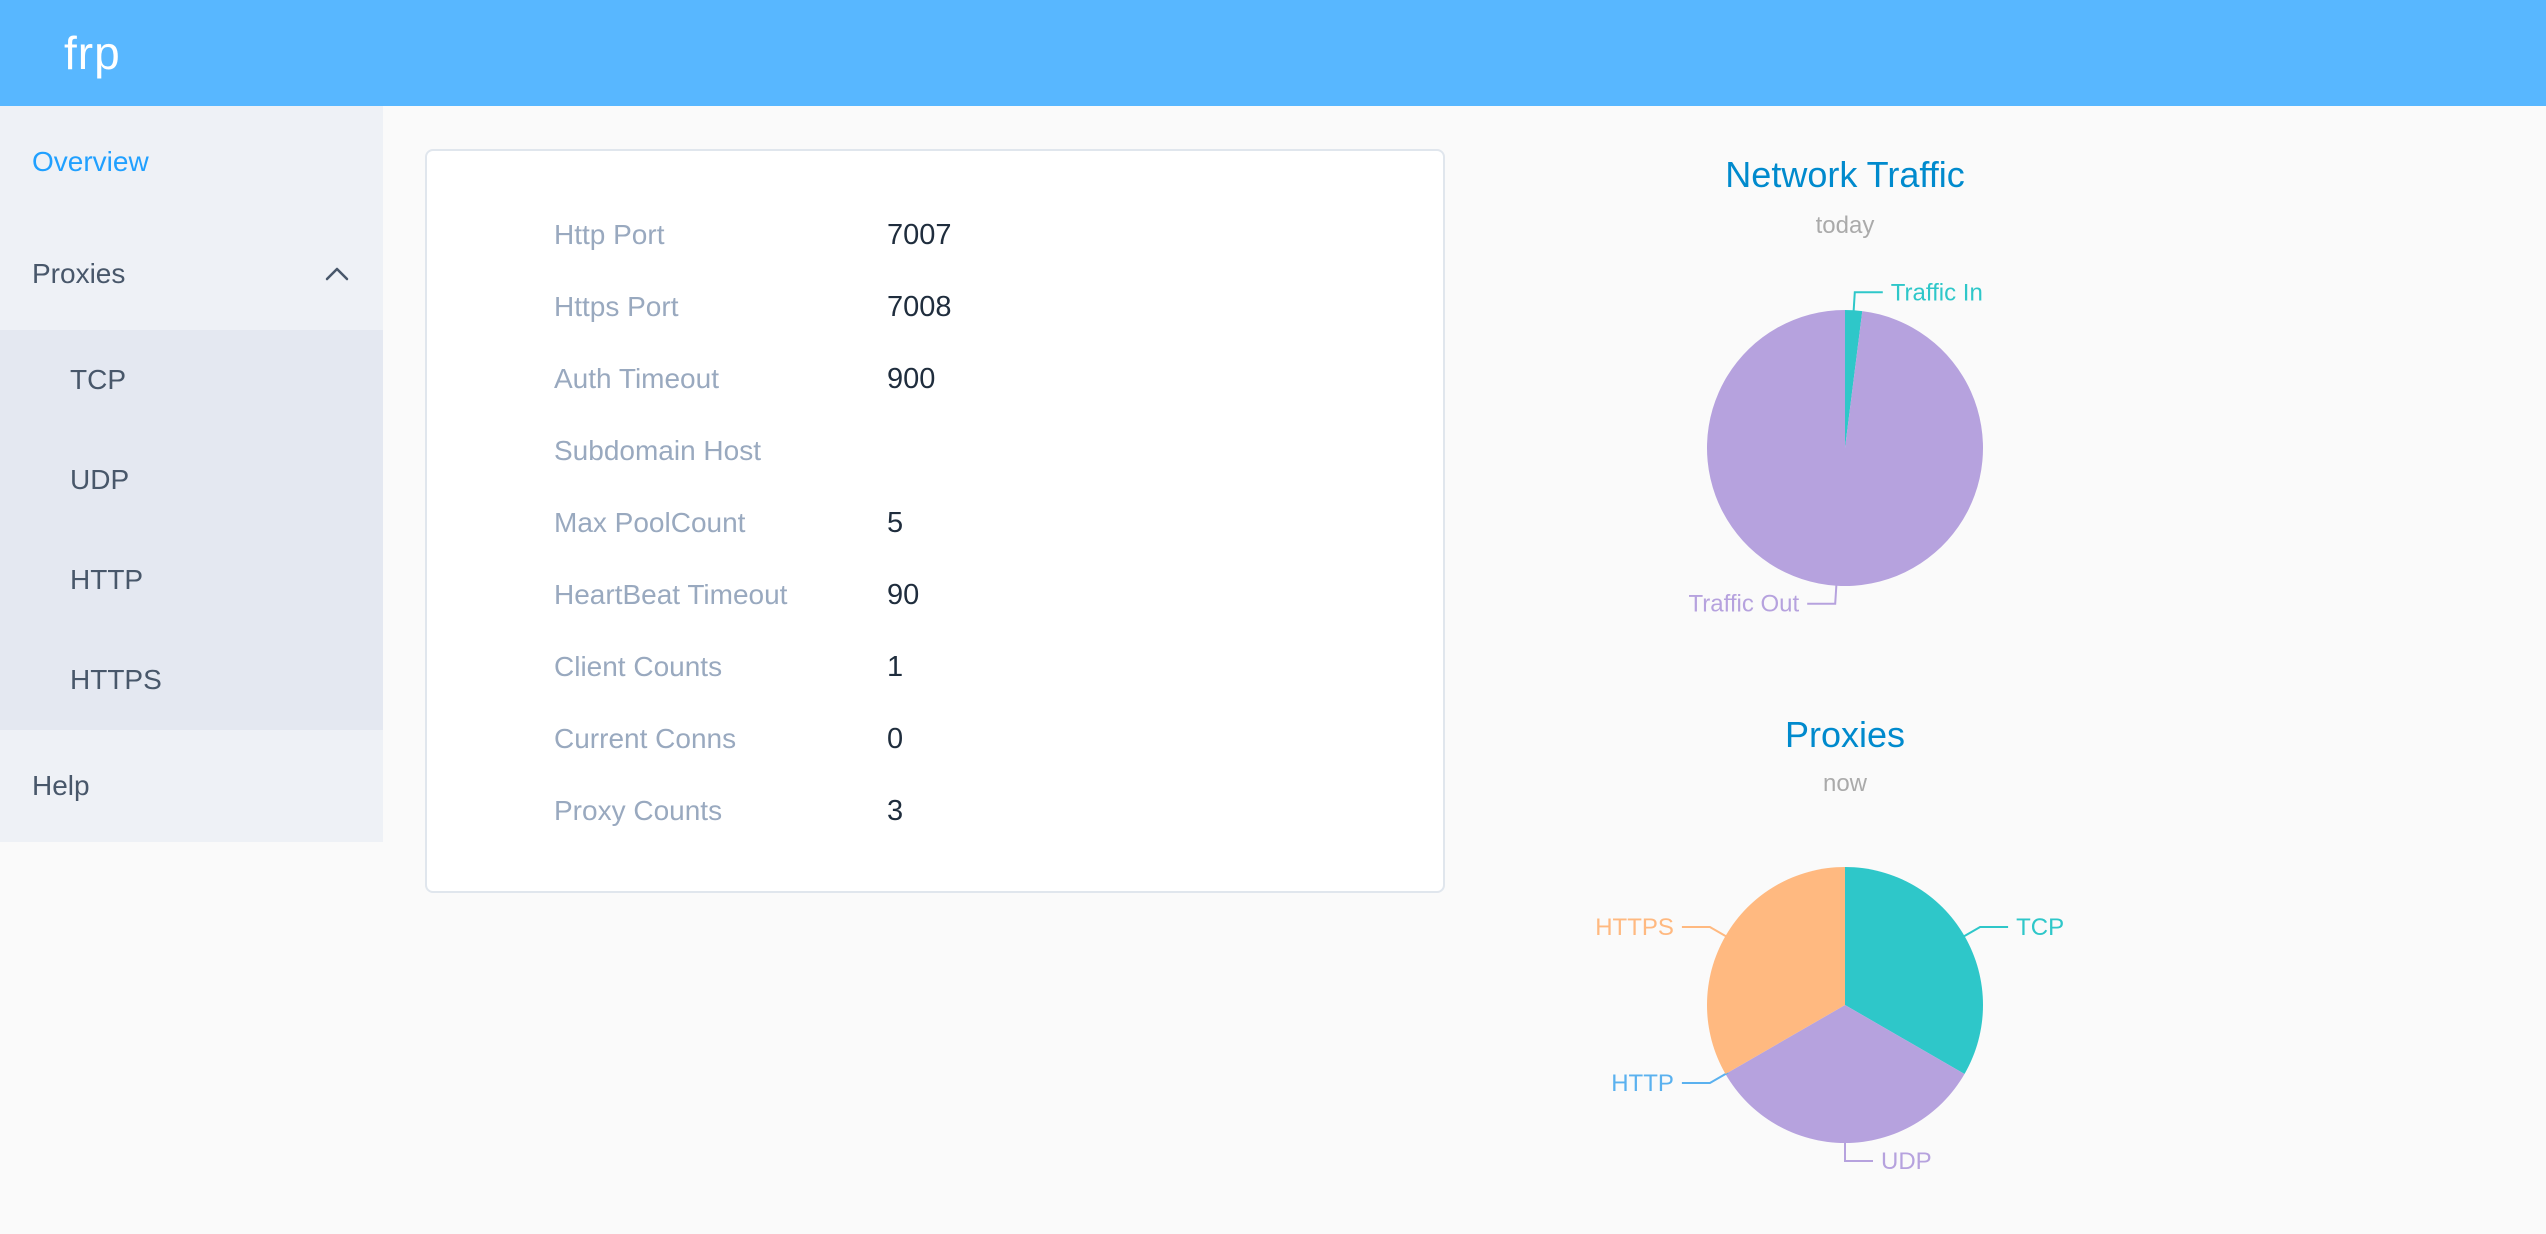 The width and height of the screenshot is (2546, 1234). I want to click on sidebar-item-label: HTTPS, so click(116, 679).